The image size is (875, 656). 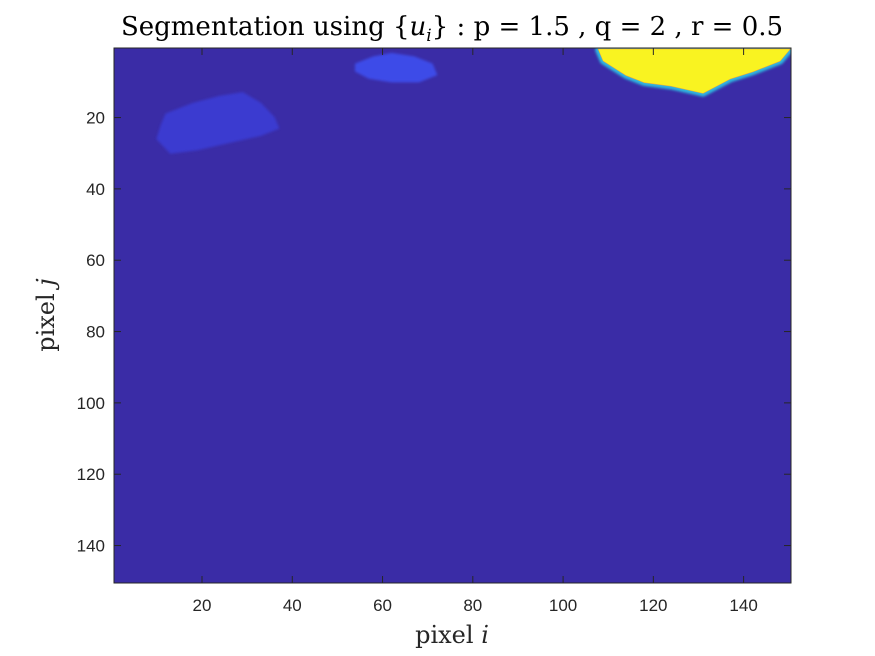 What do you see at coordinates (91, 546) in the screenshot?
I see `y-tick-label: 140` at bounding box center [91, 546].